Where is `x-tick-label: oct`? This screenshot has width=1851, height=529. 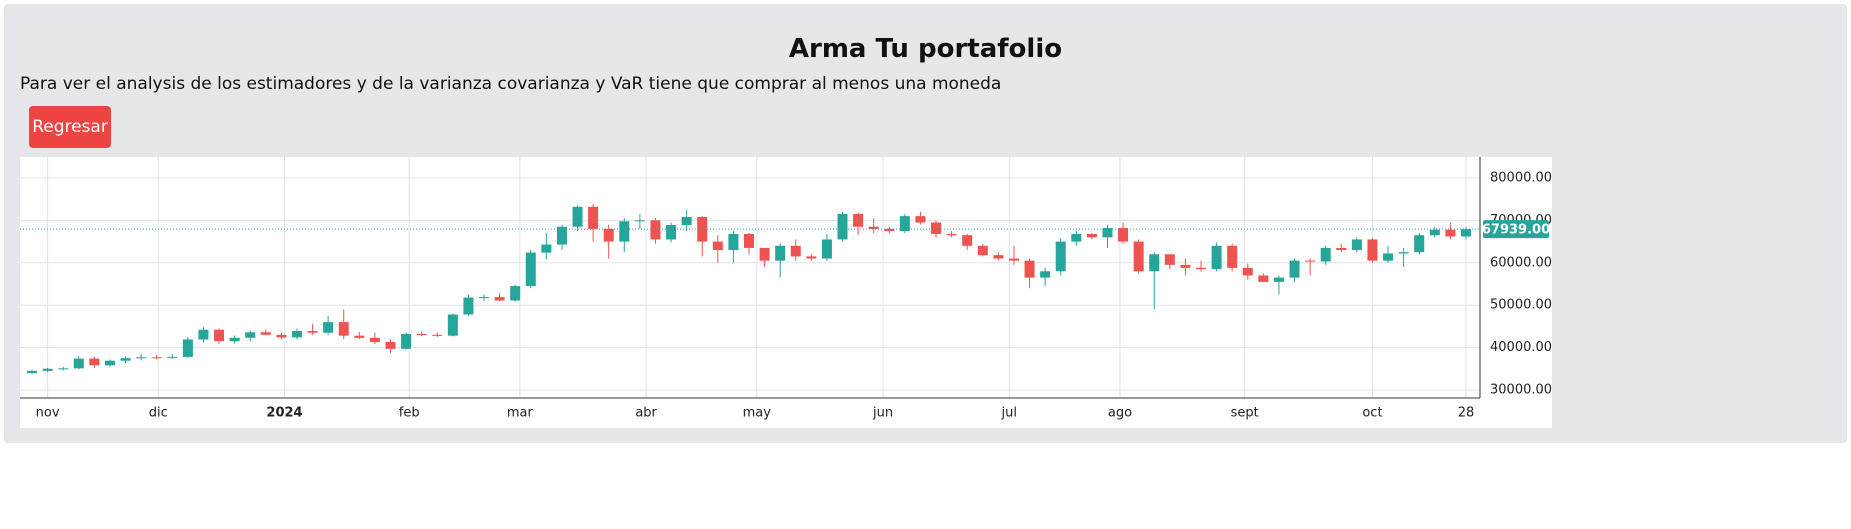
x-tick-label: oct is located at coordinates (1372, 413).